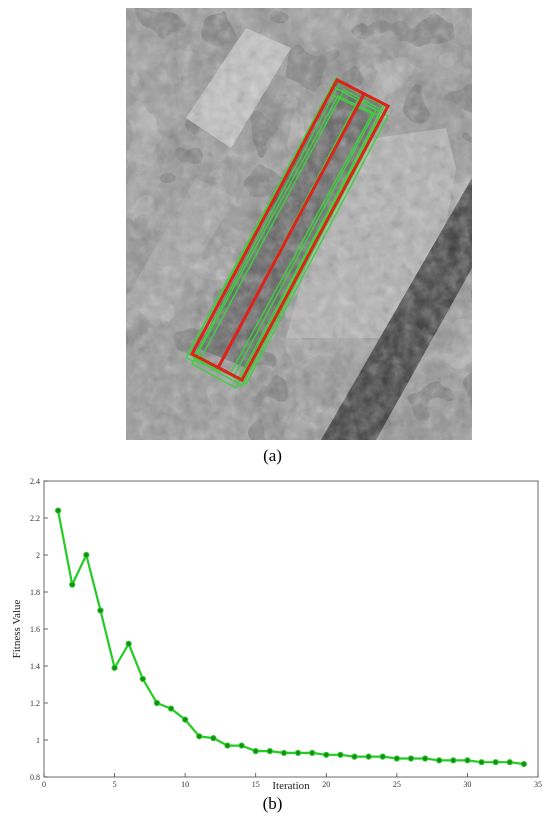 The image size is (545, 816). I want to click on y-tick-label: 1.6, so click(35, 629).